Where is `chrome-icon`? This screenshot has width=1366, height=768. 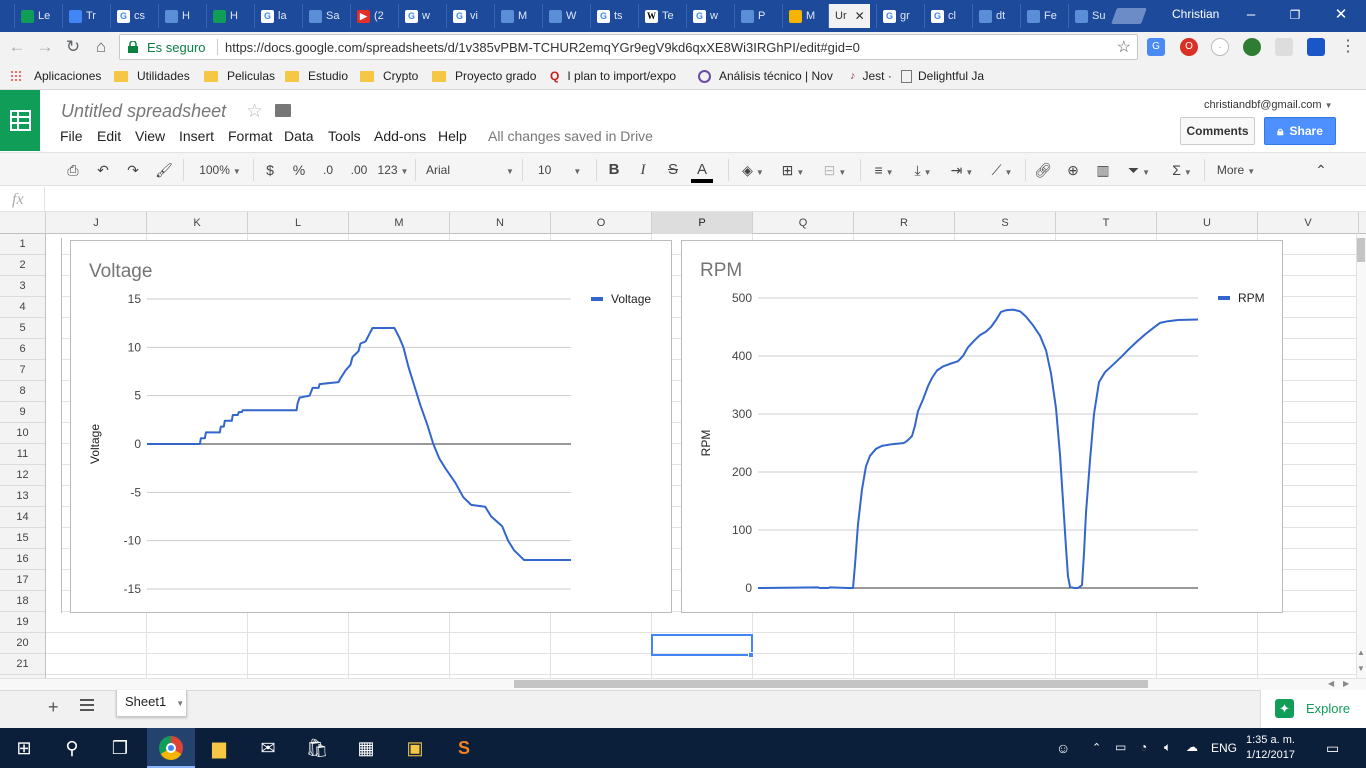 chrome-icon is located at coordinates (171, 748).